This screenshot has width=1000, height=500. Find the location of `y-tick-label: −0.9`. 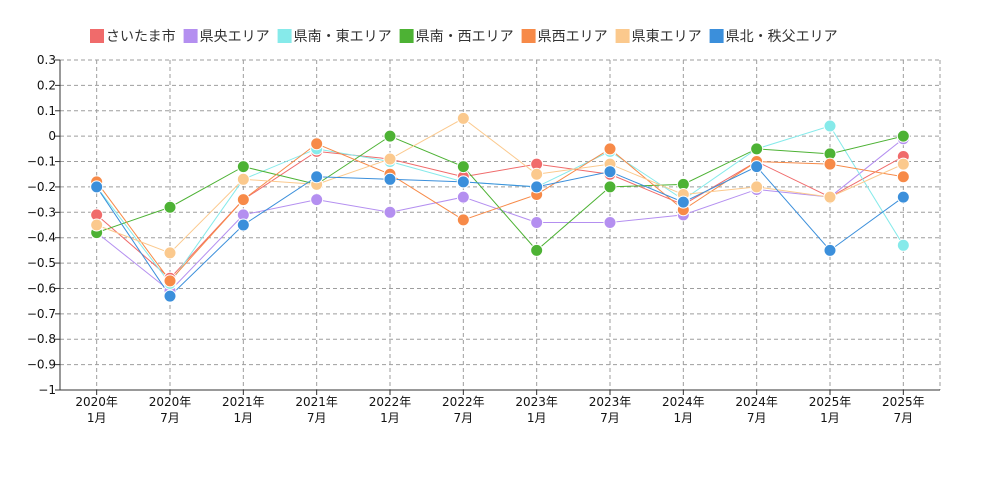

y-tick-label: −0.9 is located at coordinates (41, 365).